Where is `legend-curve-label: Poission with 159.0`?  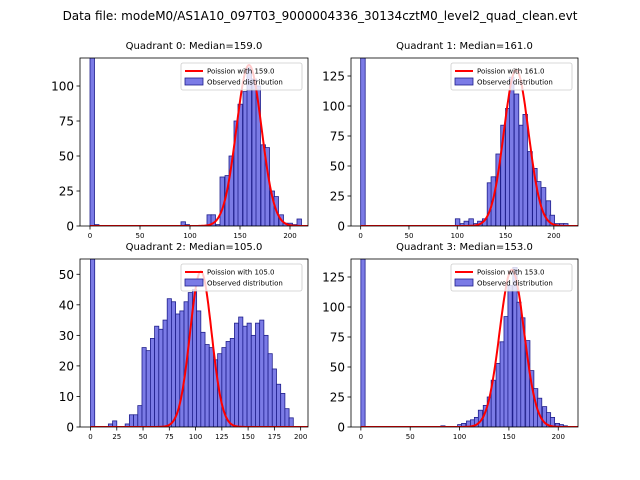
legend-curve-label: Poission with 159.0 is located at coordinates (241, 72).